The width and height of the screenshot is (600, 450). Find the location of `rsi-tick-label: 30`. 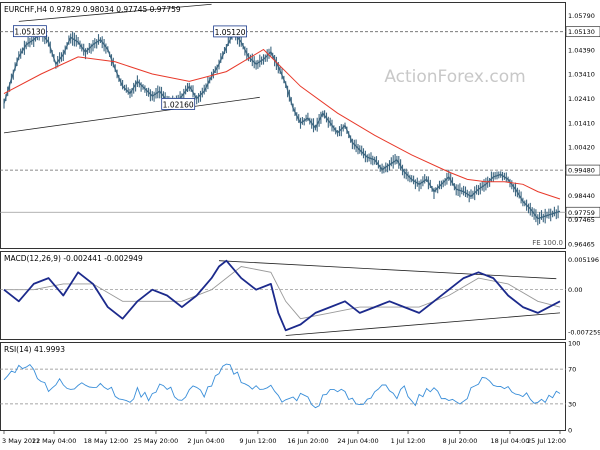

rsi-tick-label: 30 is located at coordinates (572, 404).